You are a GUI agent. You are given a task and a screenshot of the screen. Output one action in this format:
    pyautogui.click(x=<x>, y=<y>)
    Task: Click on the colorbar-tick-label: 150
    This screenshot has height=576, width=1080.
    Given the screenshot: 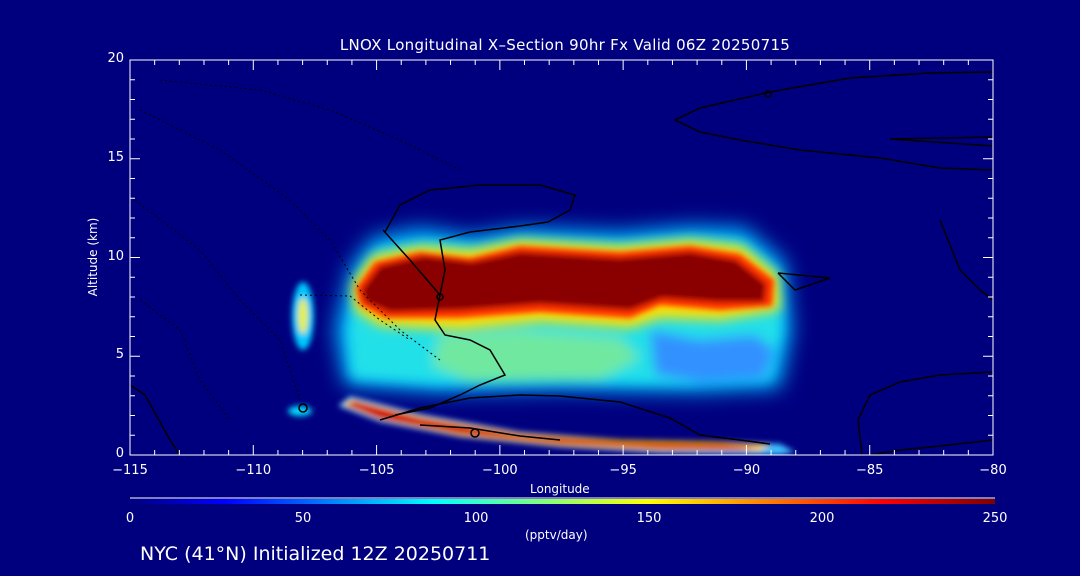 What is the action you would take?
    pyautogui.click(x=649, y=518)
    